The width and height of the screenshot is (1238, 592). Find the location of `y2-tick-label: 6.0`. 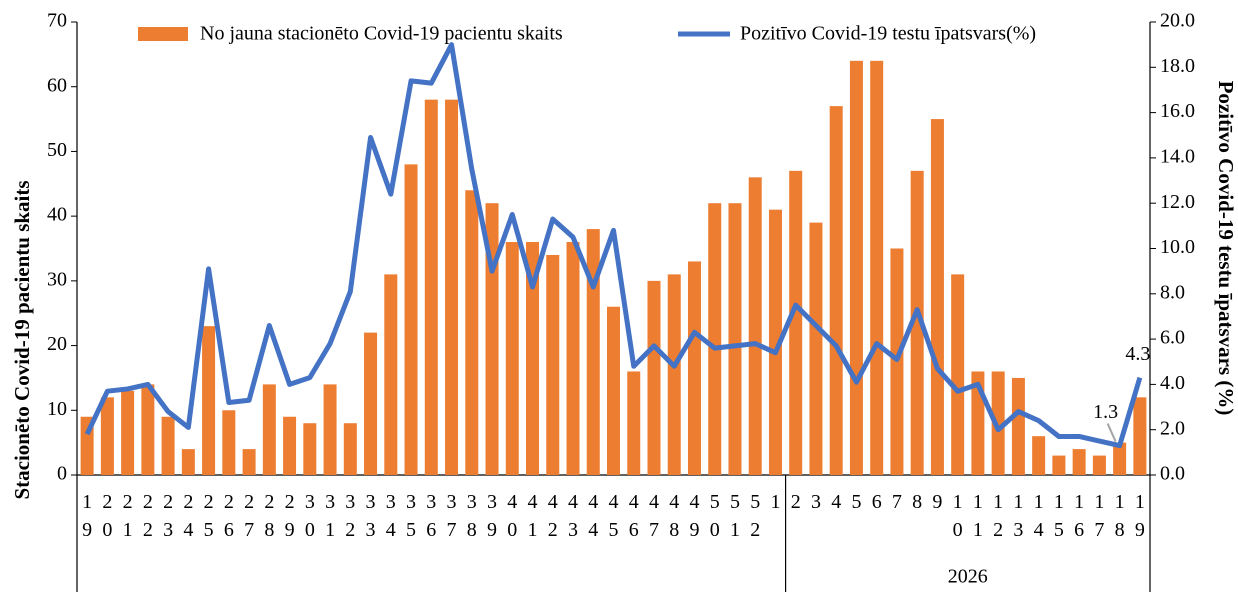

y2-tick-label: 6.0 is located at coordinates (1172, 338).